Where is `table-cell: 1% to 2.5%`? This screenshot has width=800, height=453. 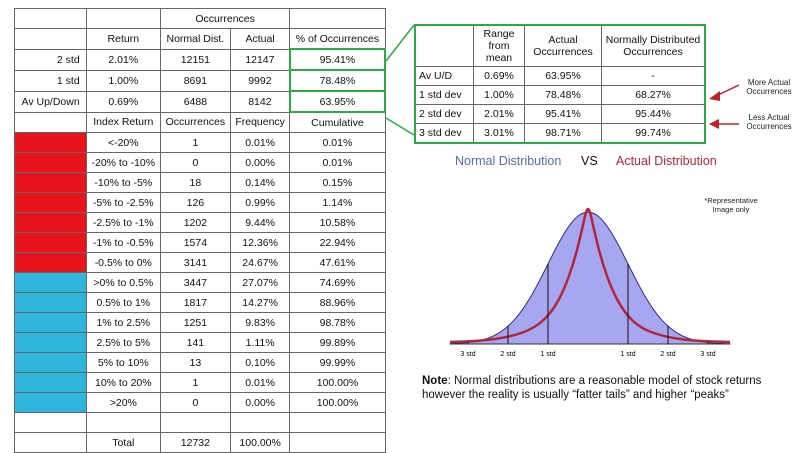
table-cell: 1% to 2.5% is located at coordinates (123, 322).